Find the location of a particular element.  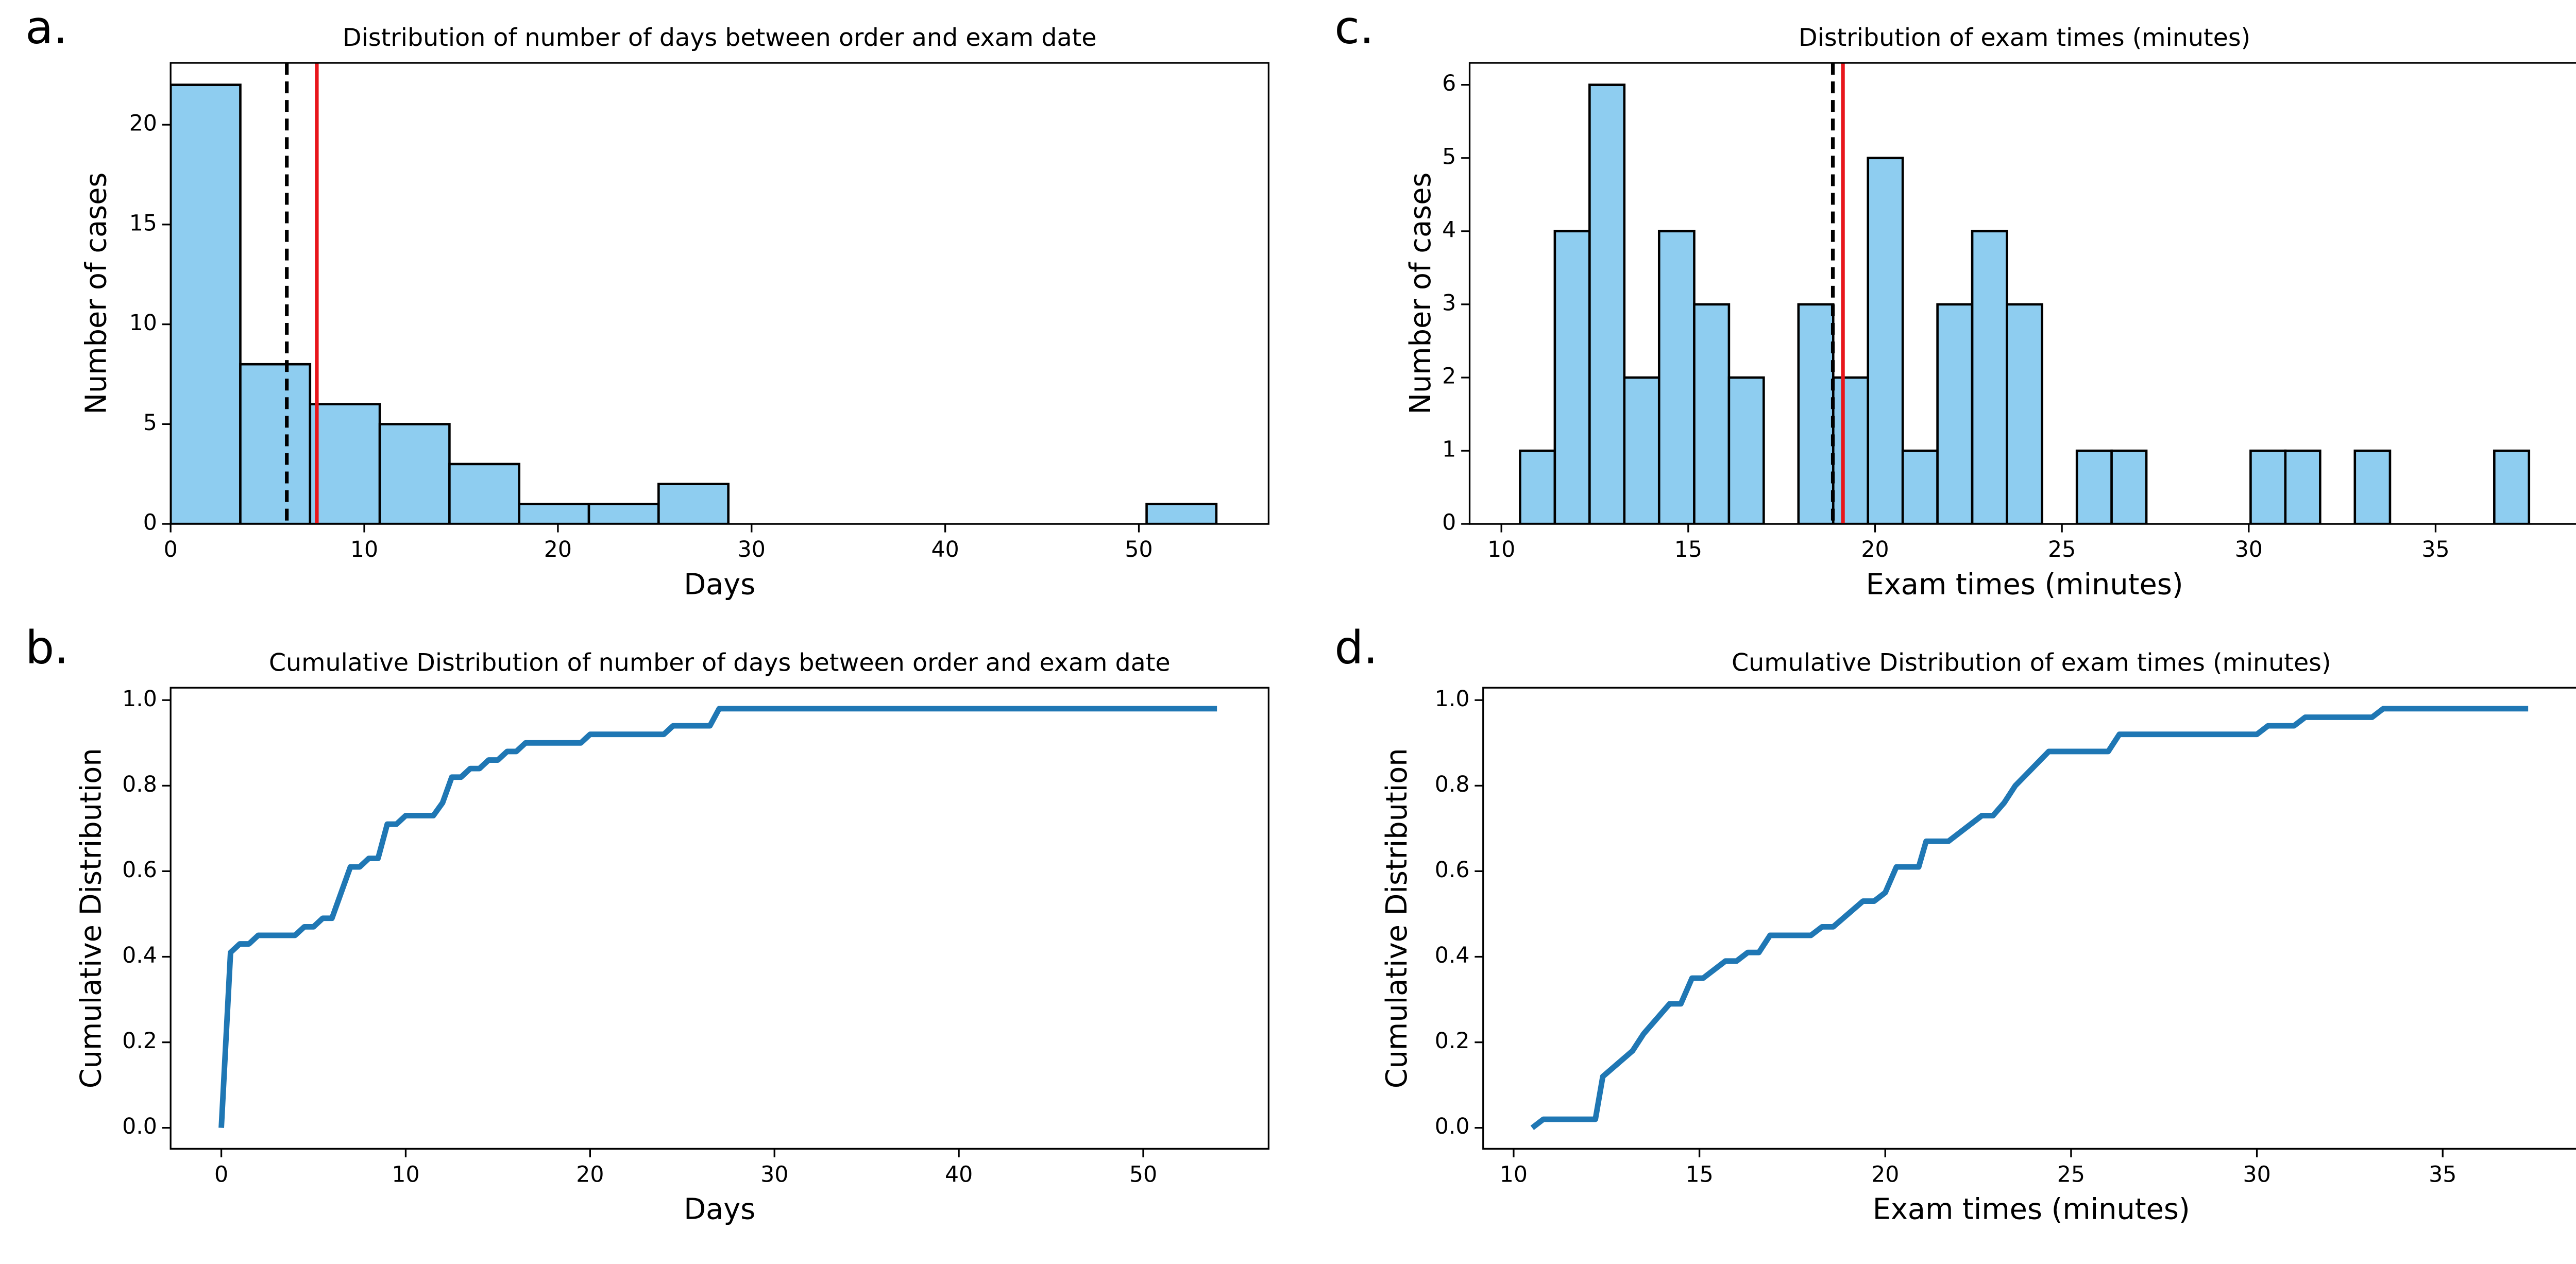

y-tick-label: 10 is located at coordinates (143, 323).